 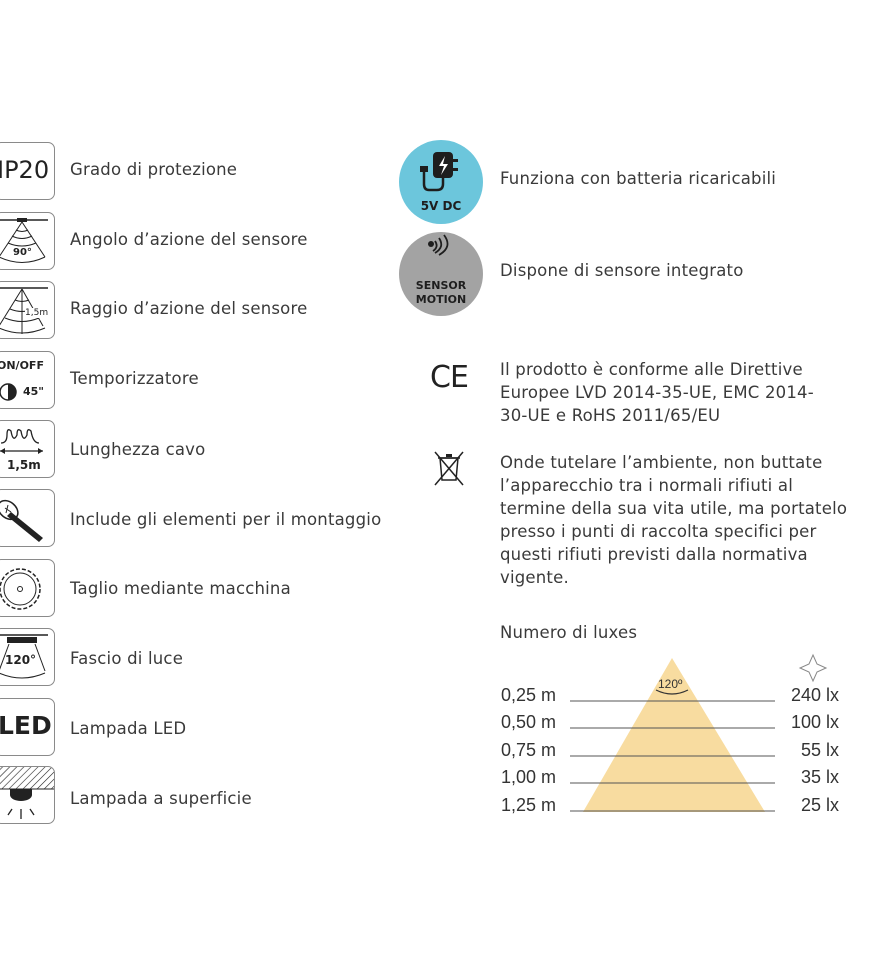 What do you see at coordinates (189, 308) in the screenshot?
I see `feature-label-sensor-range: Raggio d’azione del sensore` at bounding box center [189, 308].